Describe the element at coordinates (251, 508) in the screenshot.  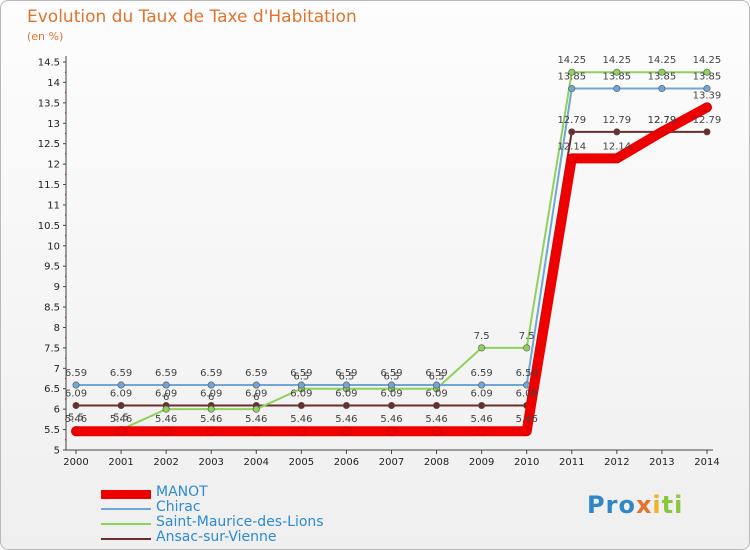
I see `legend-item: Chirac` at that location.